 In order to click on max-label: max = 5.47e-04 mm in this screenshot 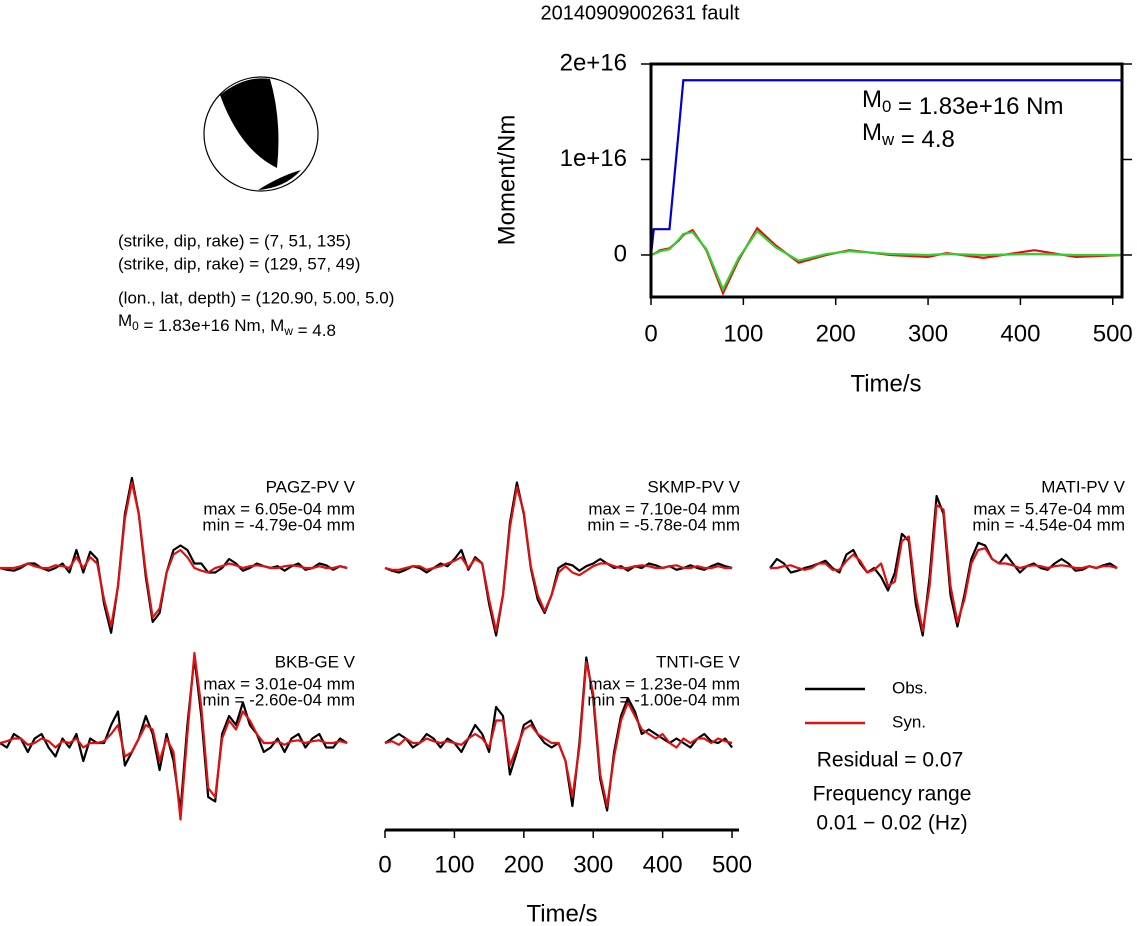, I will do `click(1049, 508)`.